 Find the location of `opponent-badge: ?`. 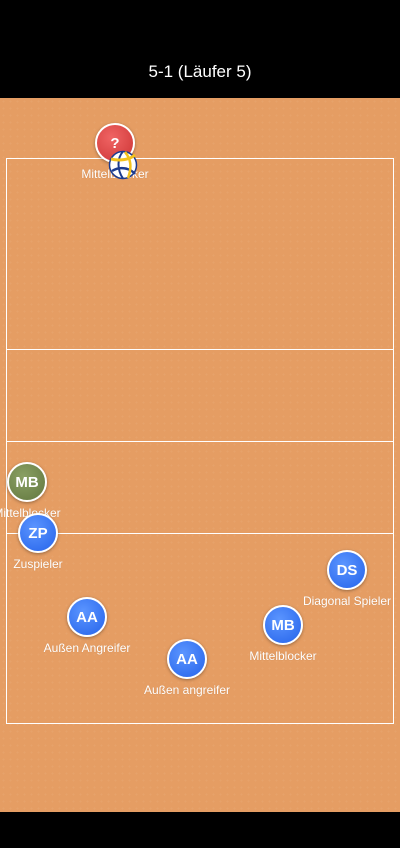

opponent-badge: ? is located at coordinates (114, 143).